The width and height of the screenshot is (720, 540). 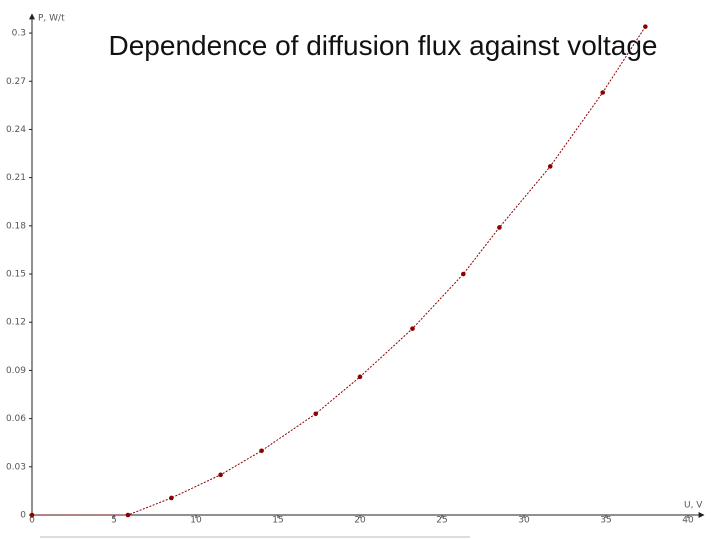 I want to click on y-tick-label: 0.09, so click(x=16, y=371).